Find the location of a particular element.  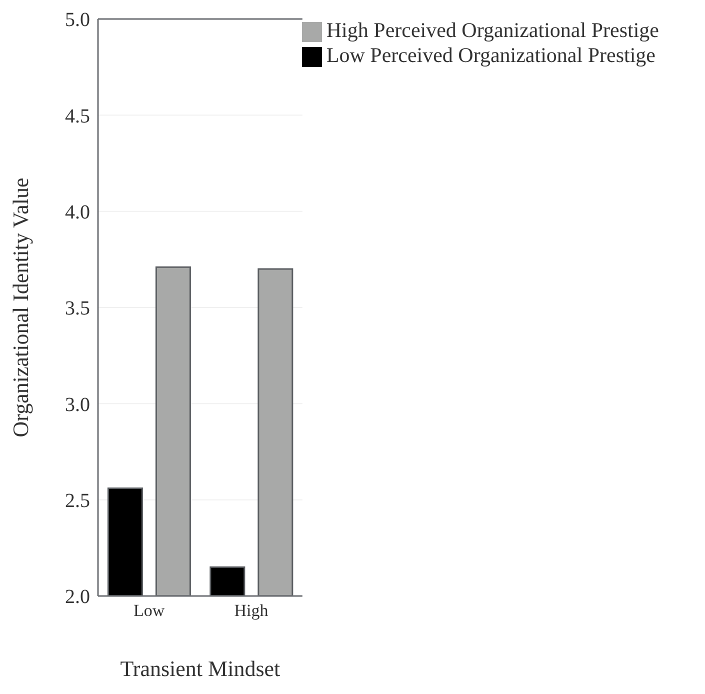

y-axis-title: Organizational Identity Value is located at coordinates (20, 308).